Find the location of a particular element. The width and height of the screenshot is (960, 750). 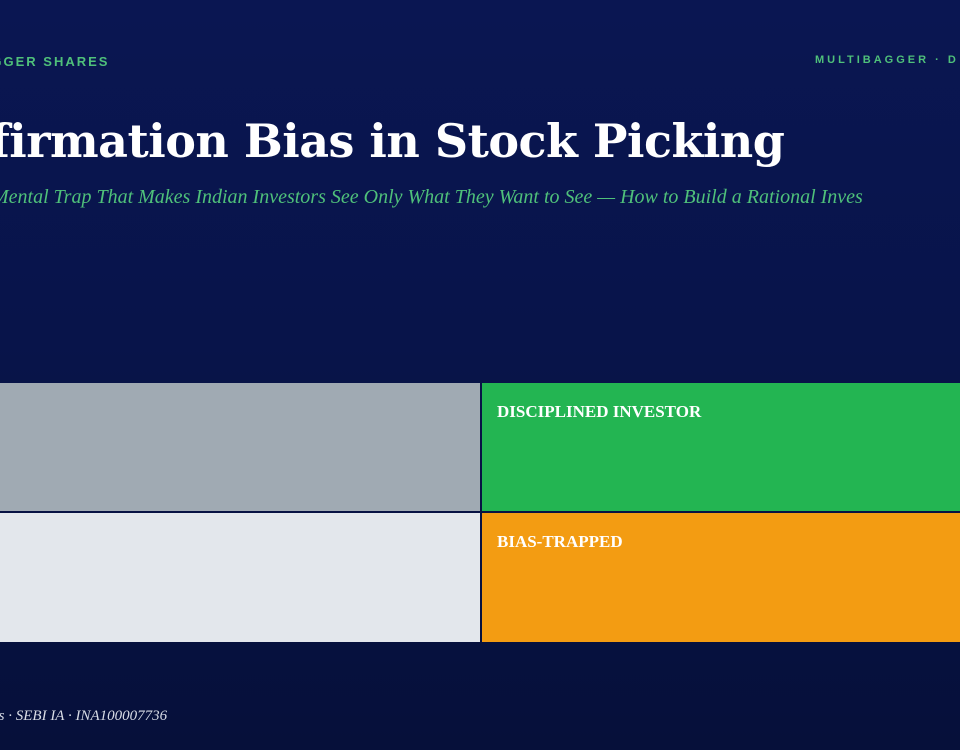

series-label: MULTIBAGGER · D is located at coordinates (887, 60).